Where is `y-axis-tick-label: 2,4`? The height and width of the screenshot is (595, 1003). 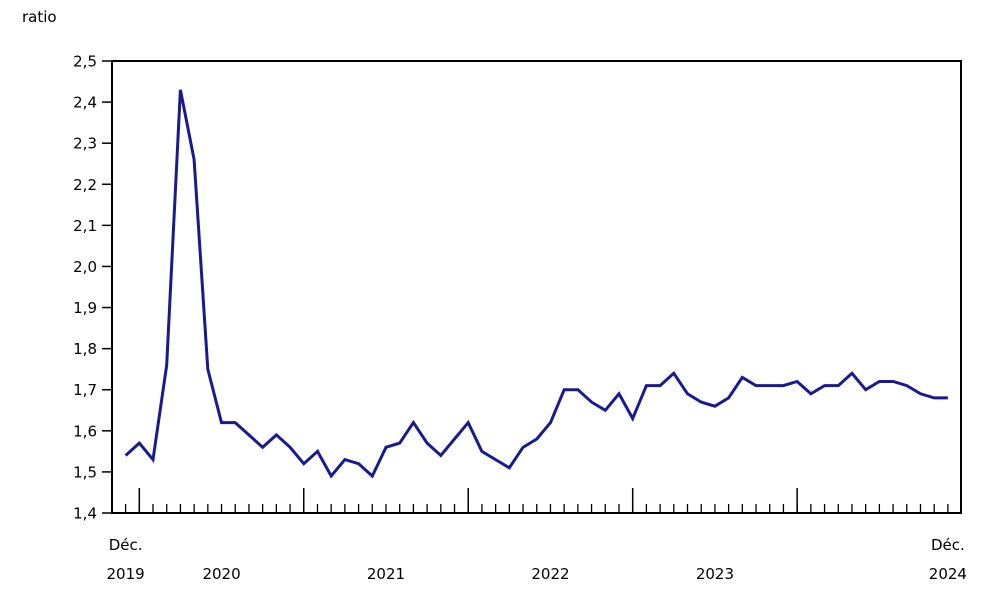
y-axis-tick-label: 2,4 is located at coordinates (85, 103).